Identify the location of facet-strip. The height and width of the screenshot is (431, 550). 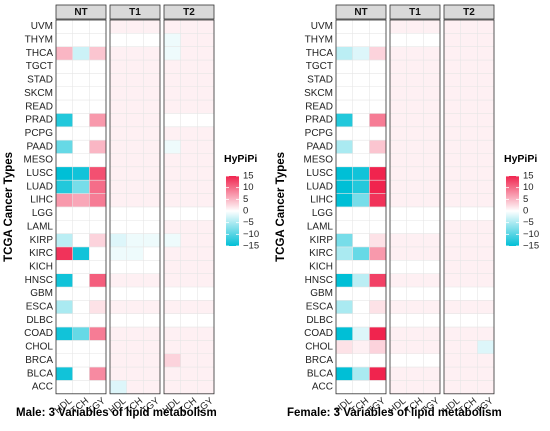
(189, 12).